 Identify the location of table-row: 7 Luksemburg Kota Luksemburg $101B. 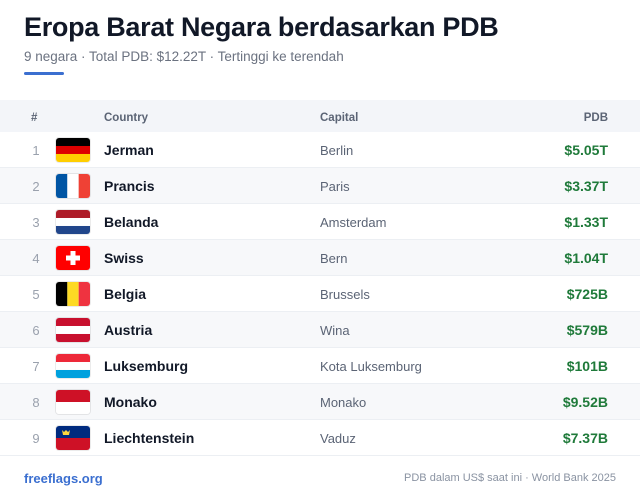
(320, 366).